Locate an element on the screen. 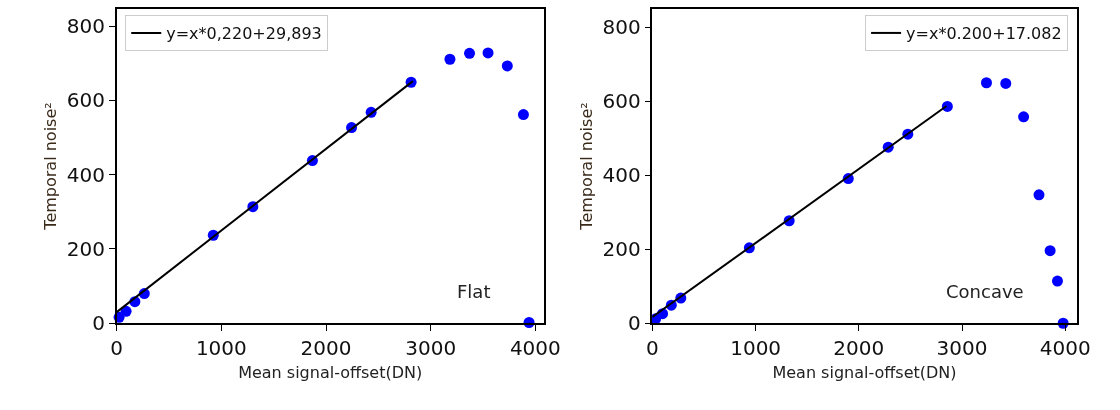 The width and height of the screenshot is (1120, 410). annotation: Flat is located at coordinates (474, 291).